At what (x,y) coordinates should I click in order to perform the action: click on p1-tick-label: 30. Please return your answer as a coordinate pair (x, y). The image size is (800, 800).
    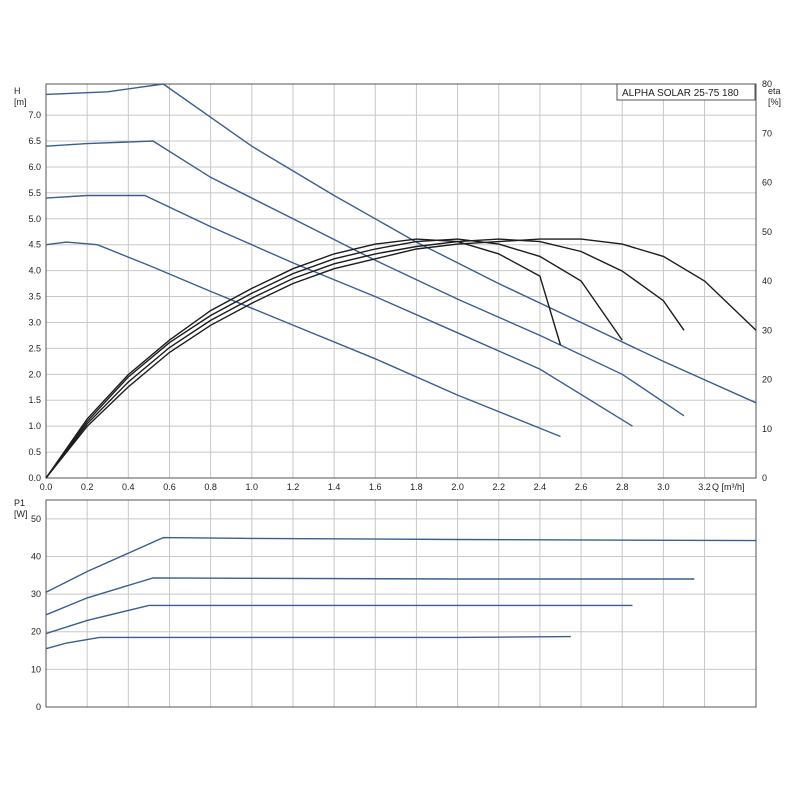
    Looking at the image, I should click on (36, 594).